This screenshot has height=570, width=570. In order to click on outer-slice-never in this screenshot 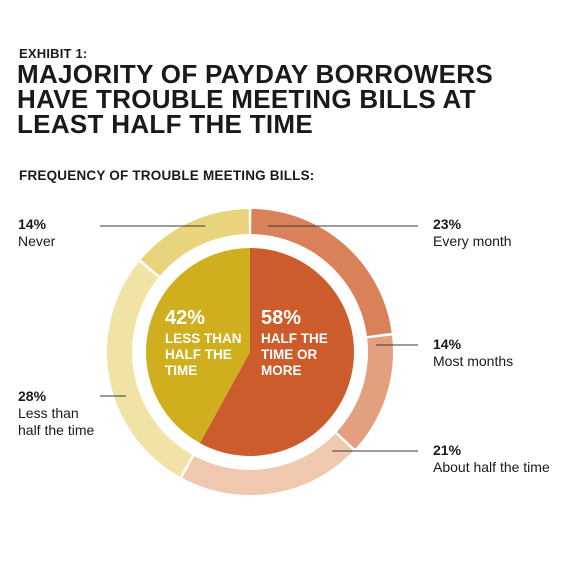, I will do `click(194, 242)`.